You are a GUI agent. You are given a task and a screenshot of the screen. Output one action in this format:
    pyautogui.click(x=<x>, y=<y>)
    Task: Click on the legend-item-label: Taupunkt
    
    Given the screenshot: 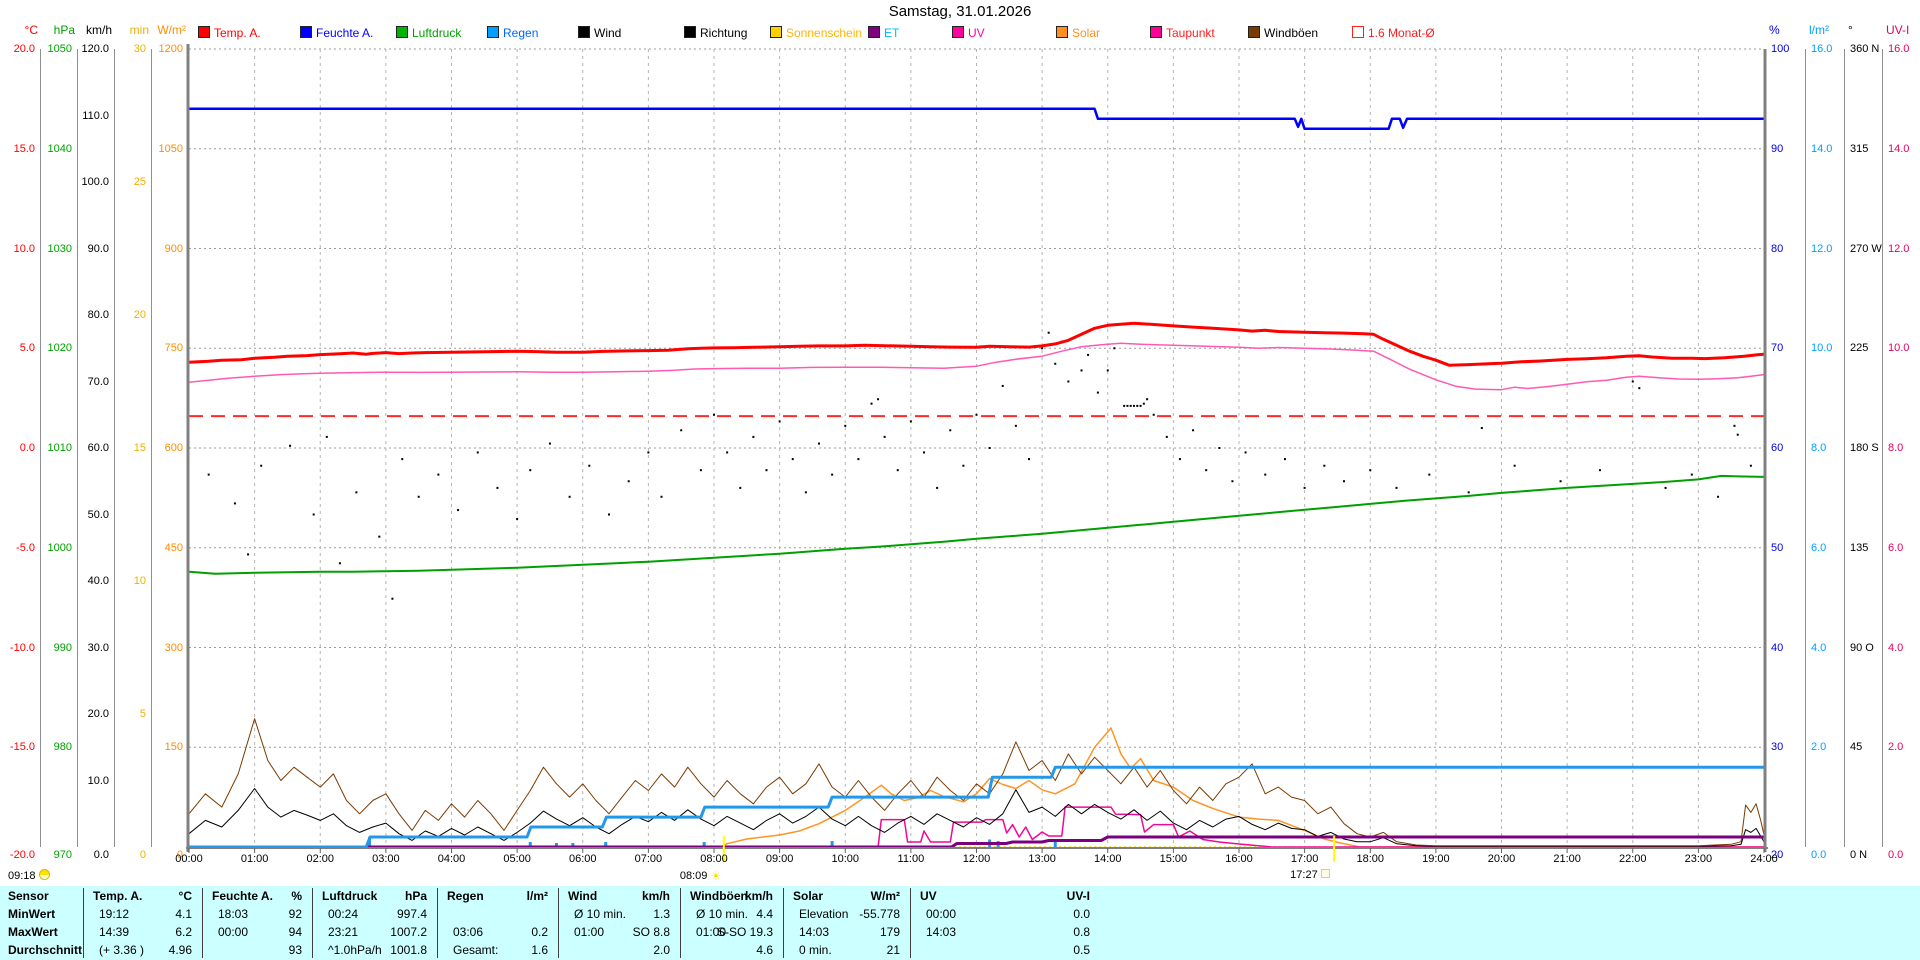 What is the action you would take?
    pyautogui.click(x=1190, y=33)
    